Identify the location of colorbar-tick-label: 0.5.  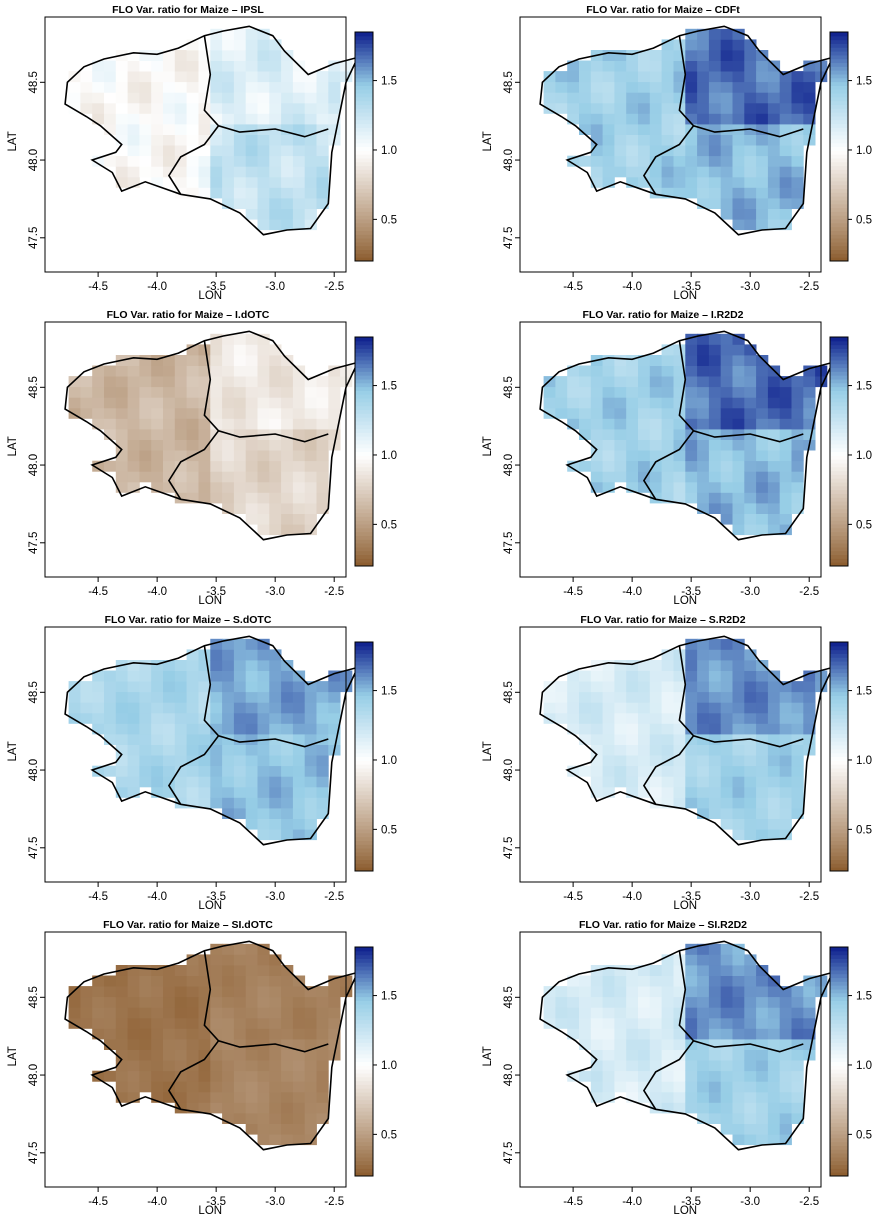
(864, 830).